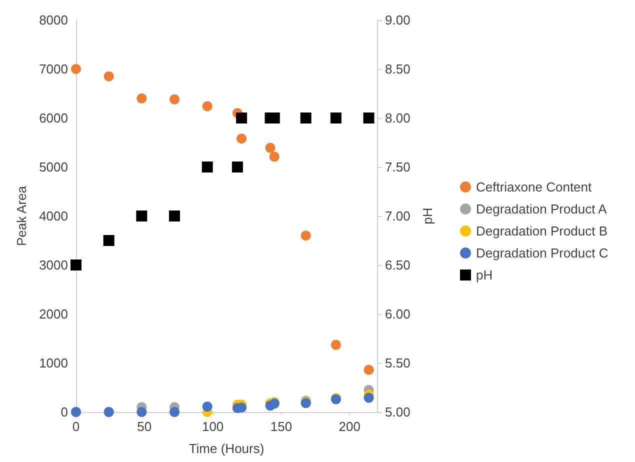  Describe the element at coordinates (484, 275) in the screenshot. I see `legend-label: pH` at that location.